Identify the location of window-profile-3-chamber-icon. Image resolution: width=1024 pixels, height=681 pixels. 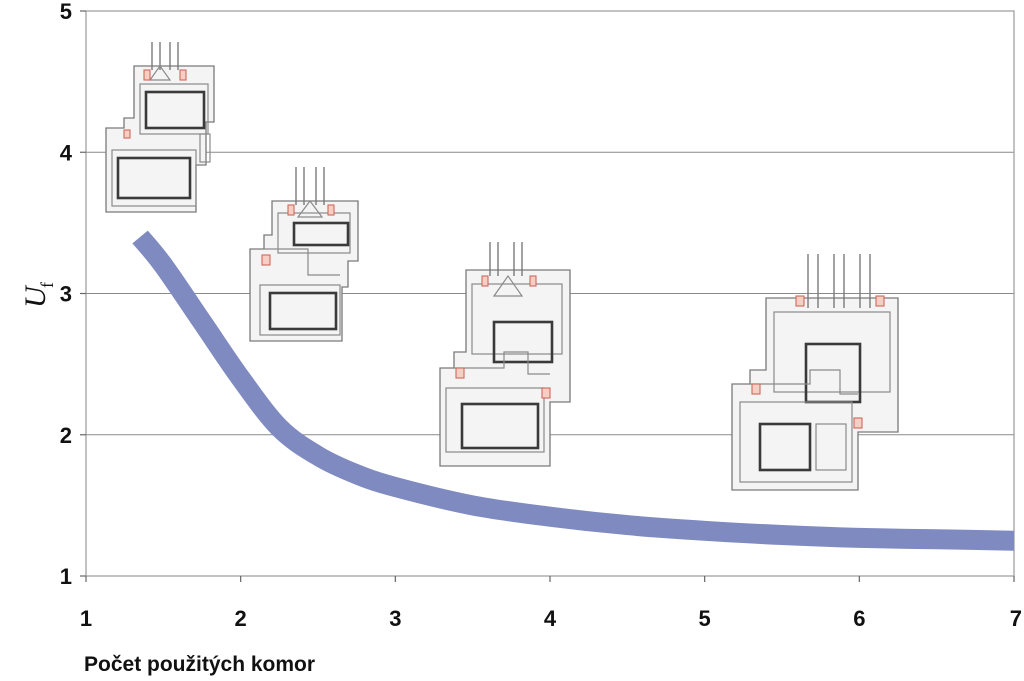
(505, 354).